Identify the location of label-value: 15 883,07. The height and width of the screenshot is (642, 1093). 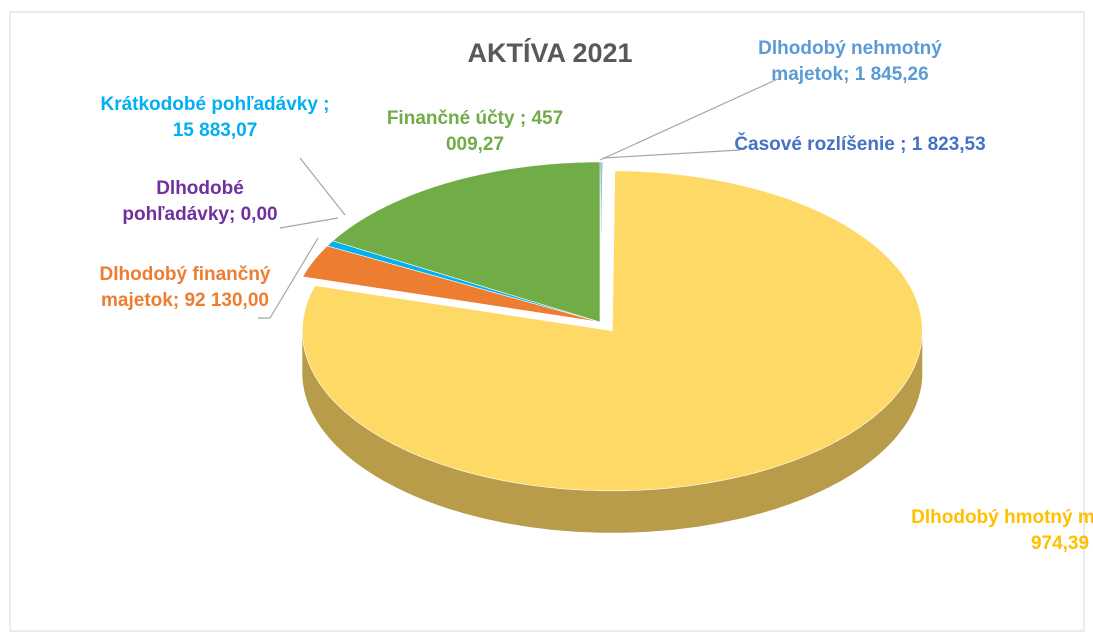
(215, 130).